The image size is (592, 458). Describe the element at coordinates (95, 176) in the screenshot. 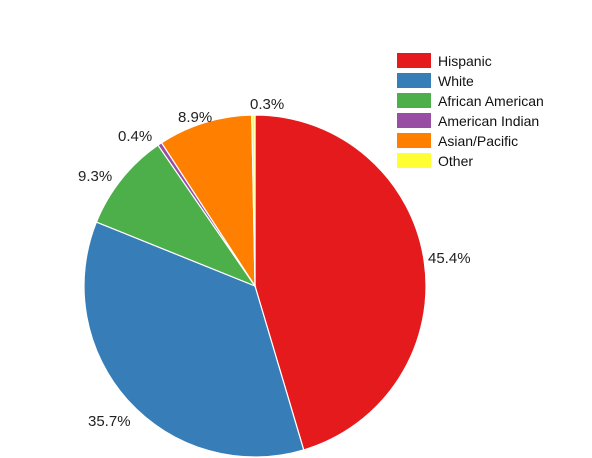

I see `value-label-african-american: 9.3%` at that location.